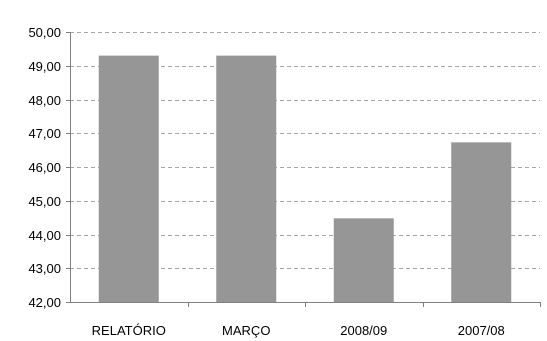 Image resolution: width=547 pixels, height=341 pixels. Describe the element at coordinates (481, 330) in the screenshot. I see `x-tick-label: 2007/08` at that location.